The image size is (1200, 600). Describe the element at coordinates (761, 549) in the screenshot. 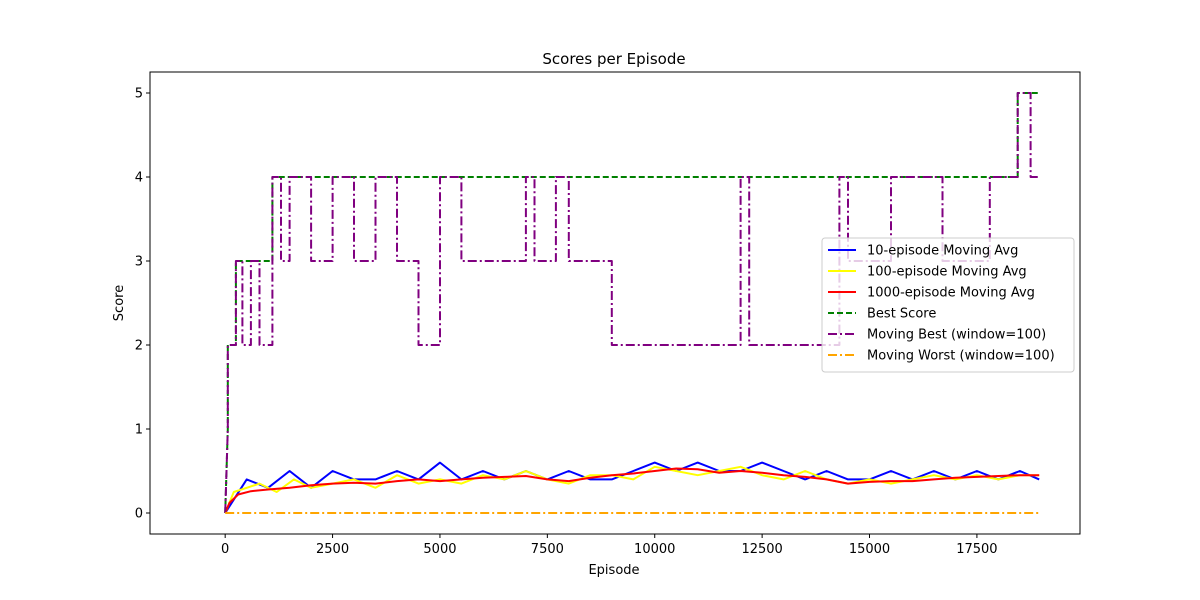

I see `x-tick-label: 12500` at that location.